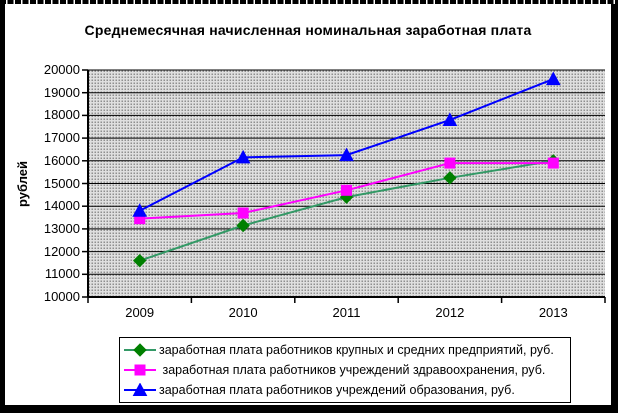 Image resolution: width=618 pixels, height=413 pixels. Describe the element at coordinates (346, 312) in the screenshot. I see `x-tick-label: 2011` at that location.